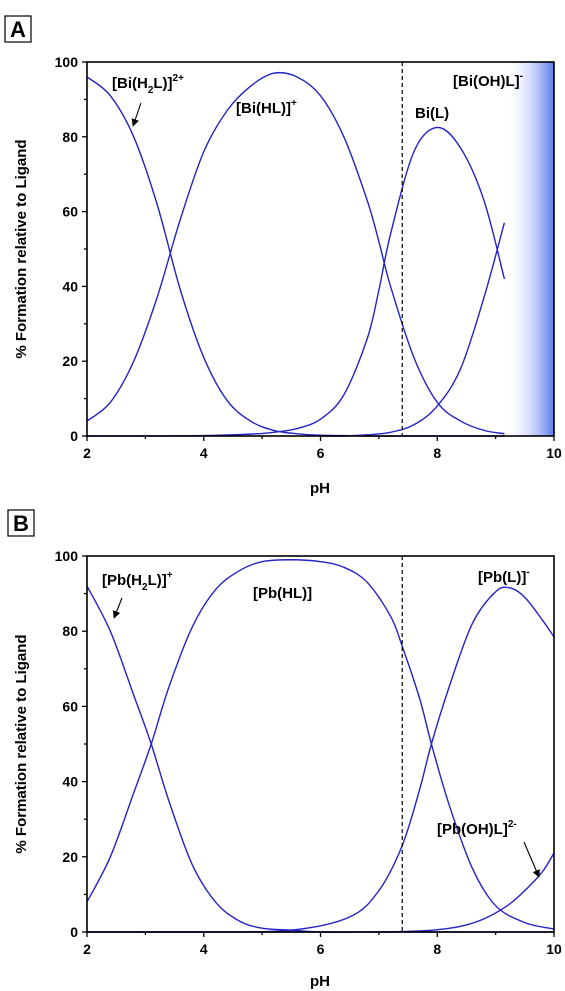  I want to click on panel-b-arrow-pb-h2l, so click(117, 608).